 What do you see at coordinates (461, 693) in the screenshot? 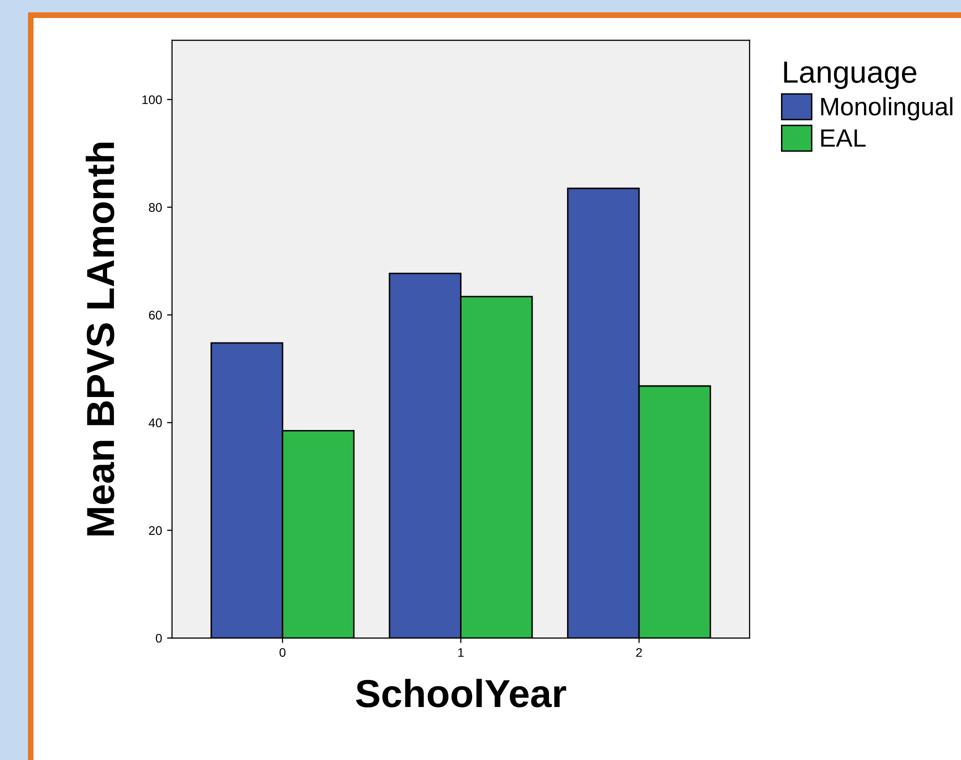
I see `x-axis-title: SchoolYear` at bounding box center [461, 693].